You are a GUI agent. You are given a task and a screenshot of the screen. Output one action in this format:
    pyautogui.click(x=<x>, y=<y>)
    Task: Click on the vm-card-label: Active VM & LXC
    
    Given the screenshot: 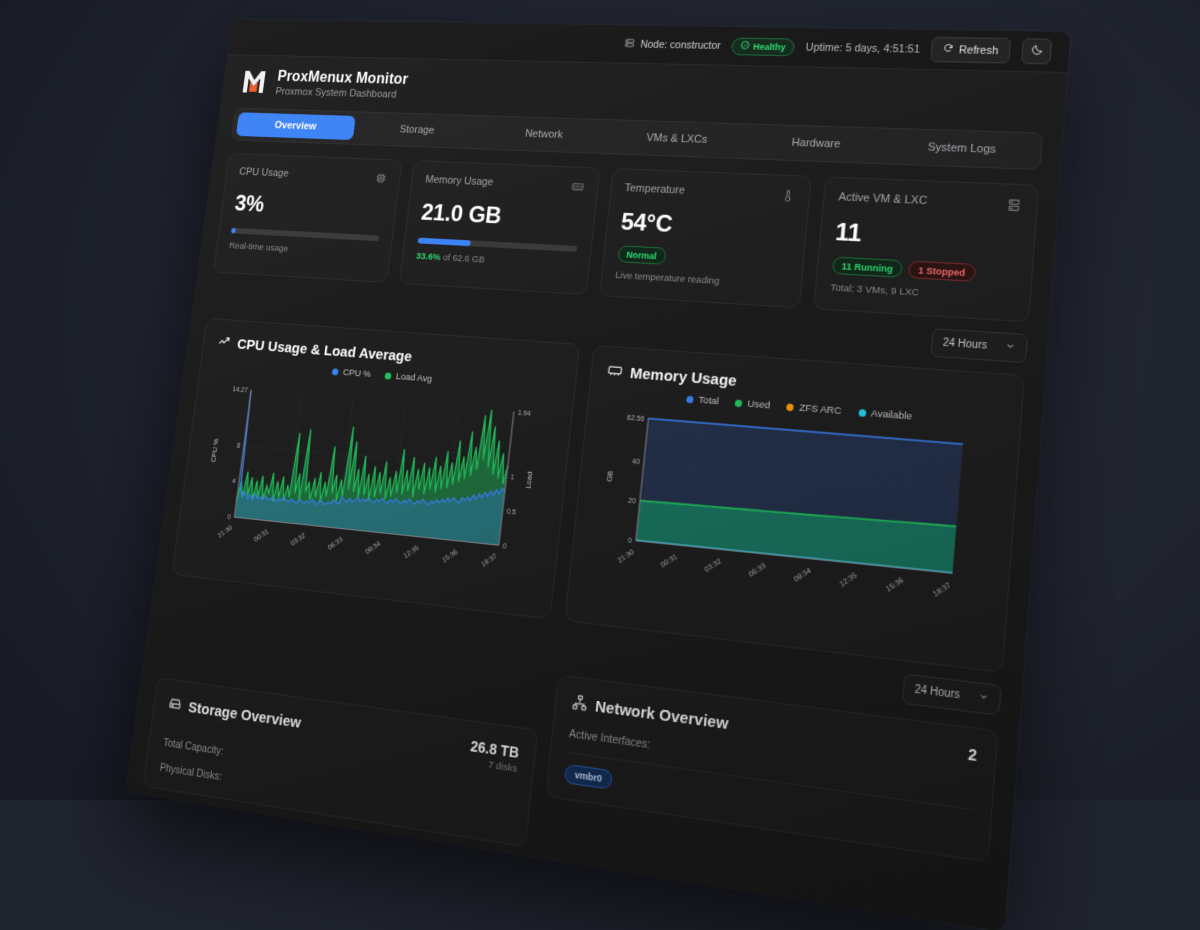 What is the action you would take?
    pyautogui.click(x=883, y=199)
    